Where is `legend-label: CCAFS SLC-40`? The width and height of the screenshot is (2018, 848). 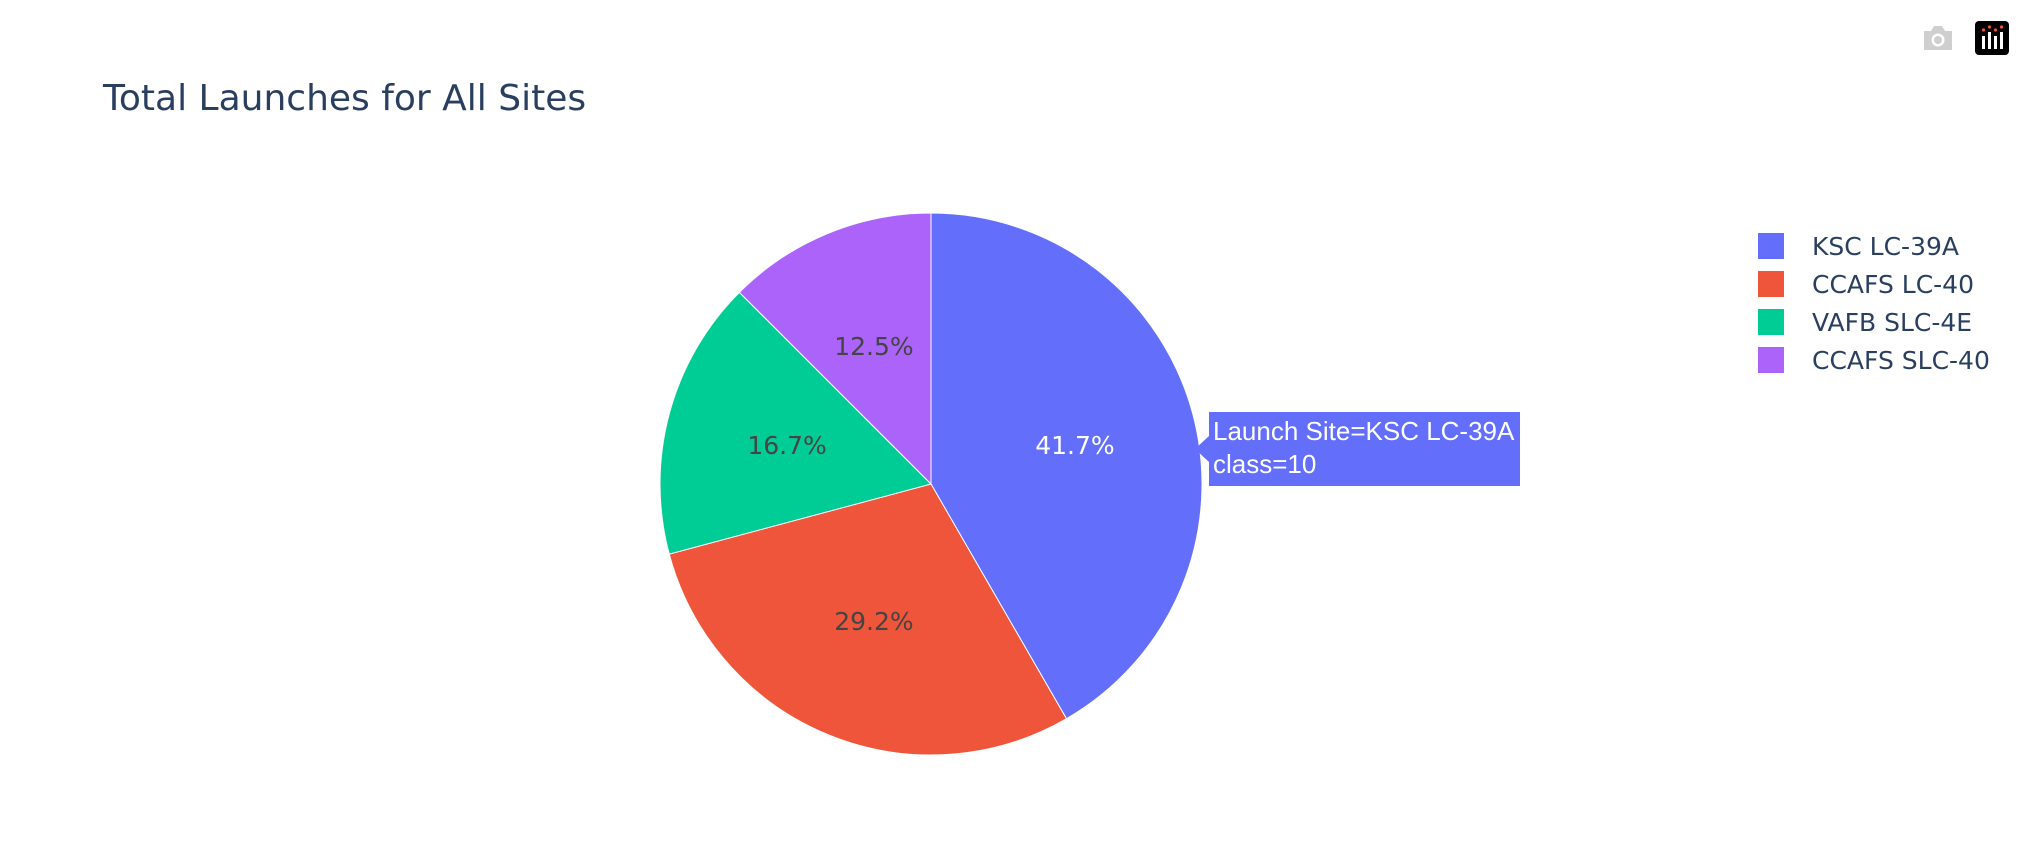 legend-label: CCAFS SLC-40 is located at coordinates (1901, 360).